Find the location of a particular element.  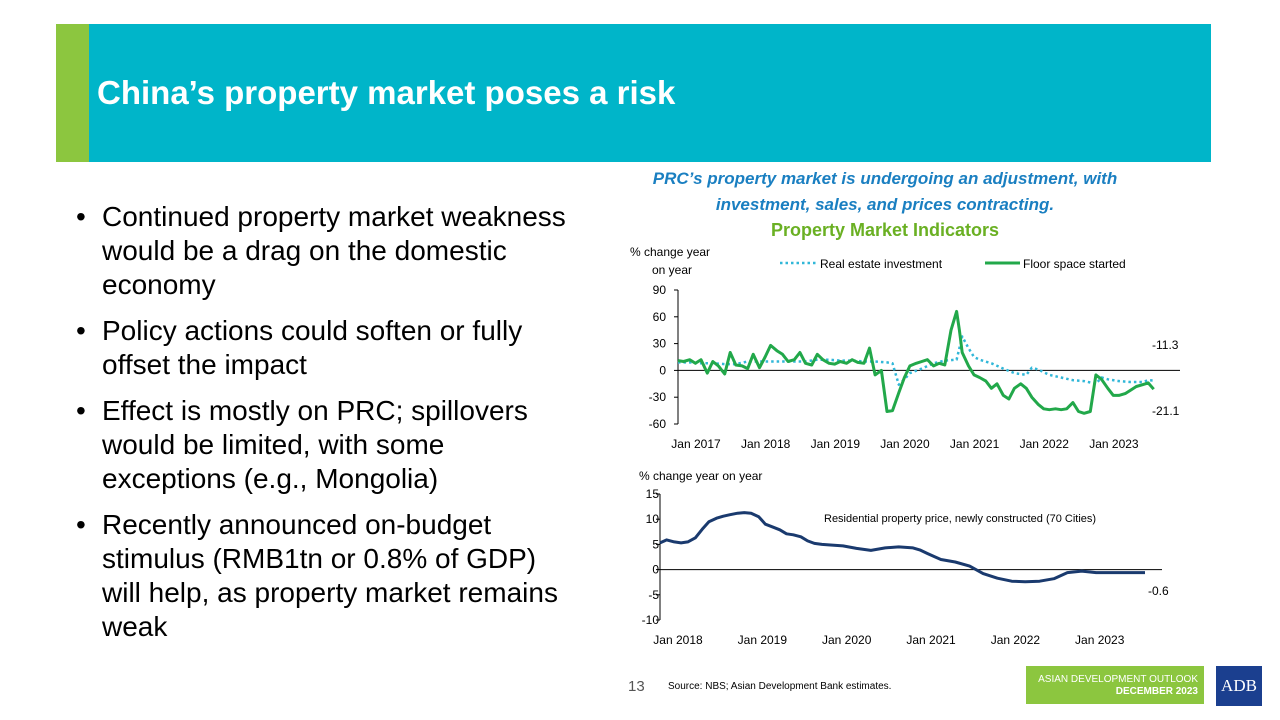

adb-logo: ADB is located at coordinates (1239, 686).